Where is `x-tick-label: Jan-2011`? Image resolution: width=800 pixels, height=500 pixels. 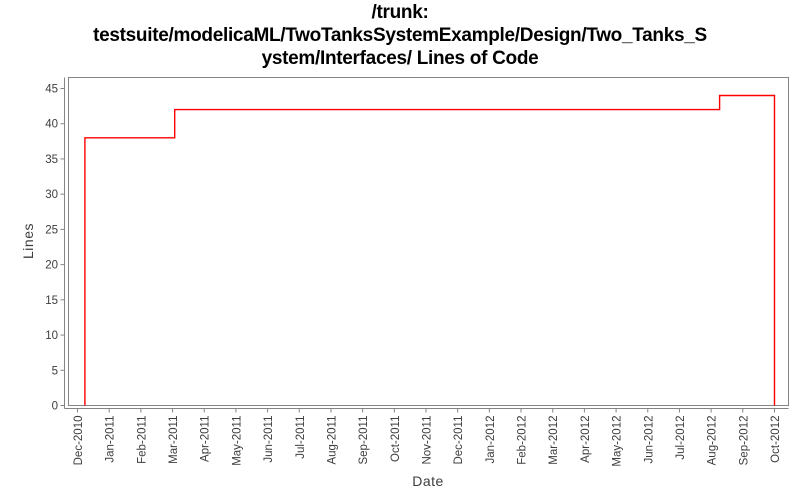
x-tick-label: Jan-2011 is located at coordinates (111, 439).